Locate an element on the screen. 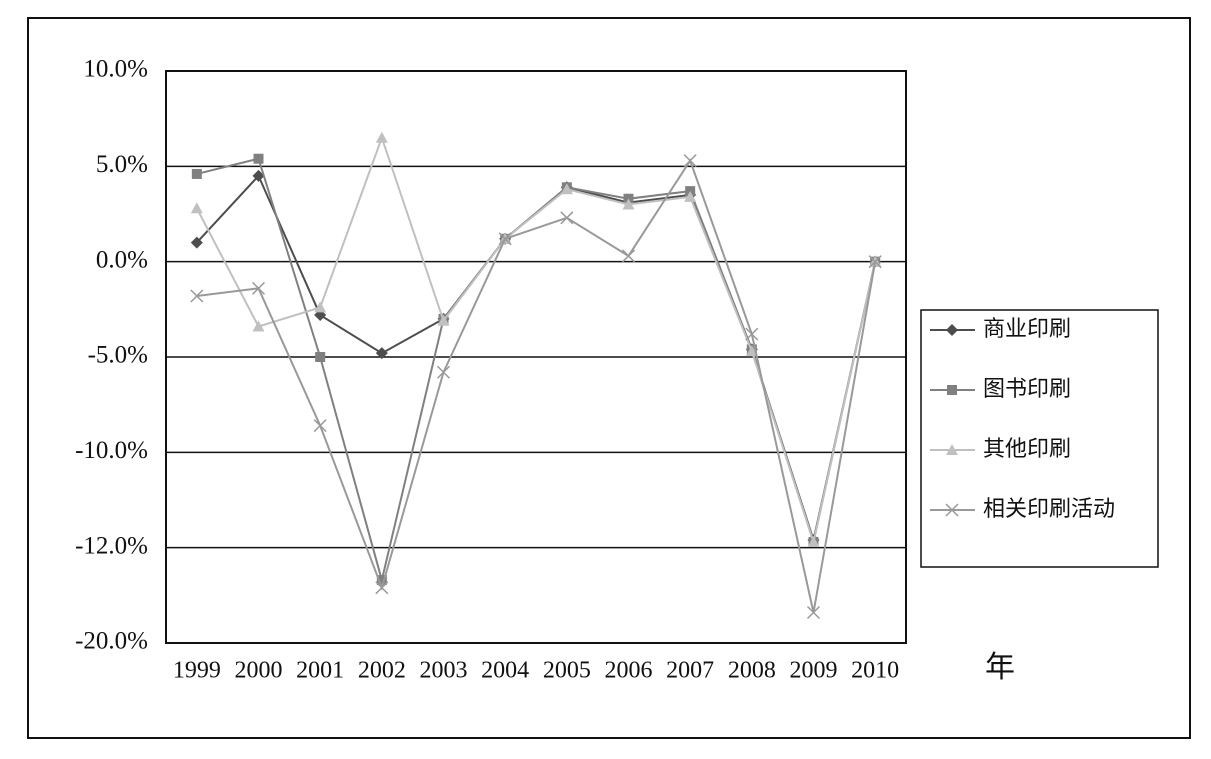 This screenshot has height=759, width=1211. y-tick-label: -12.0% is located at coordinates (111, 545).